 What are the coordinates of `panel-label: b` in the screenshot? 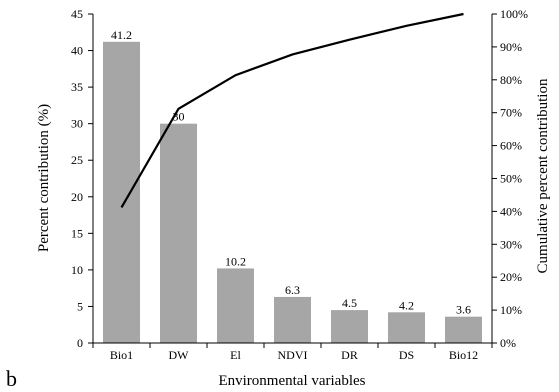 It's located at (11, 378).